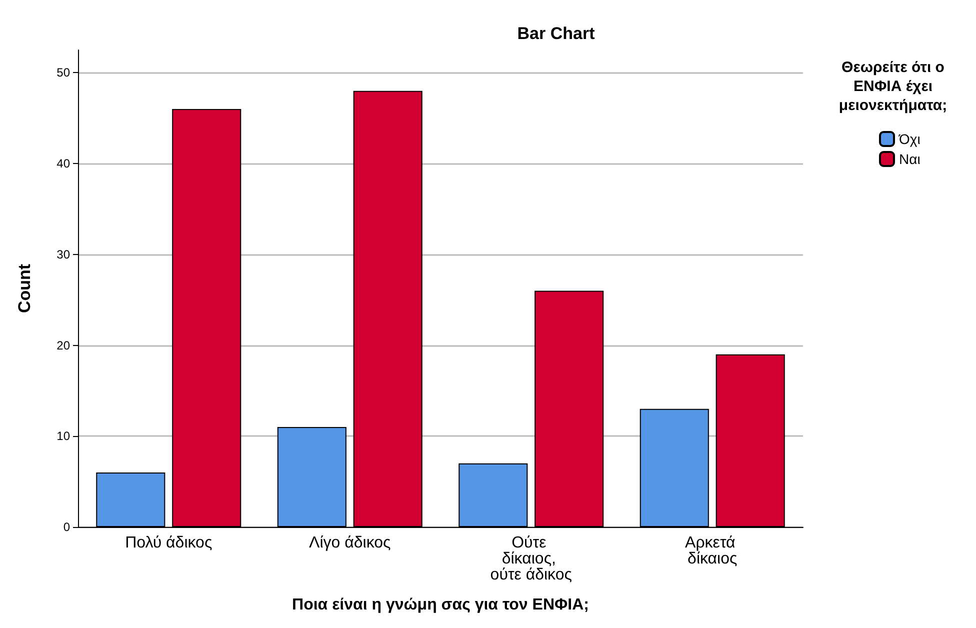 The width and height of the screenshot is (976, 628). What do you see at coordinates (63, 73) in the screenshot?
I see `y-tick-label: 50` at bounding box center [63, 73].